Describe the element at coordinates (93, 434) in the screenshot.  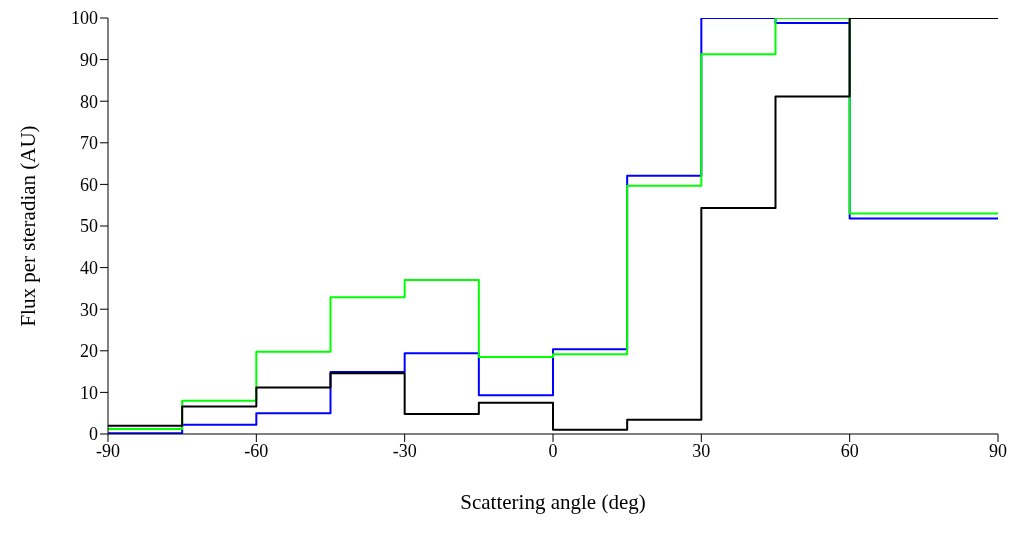
I see `y-tick-label: 0` at that location.